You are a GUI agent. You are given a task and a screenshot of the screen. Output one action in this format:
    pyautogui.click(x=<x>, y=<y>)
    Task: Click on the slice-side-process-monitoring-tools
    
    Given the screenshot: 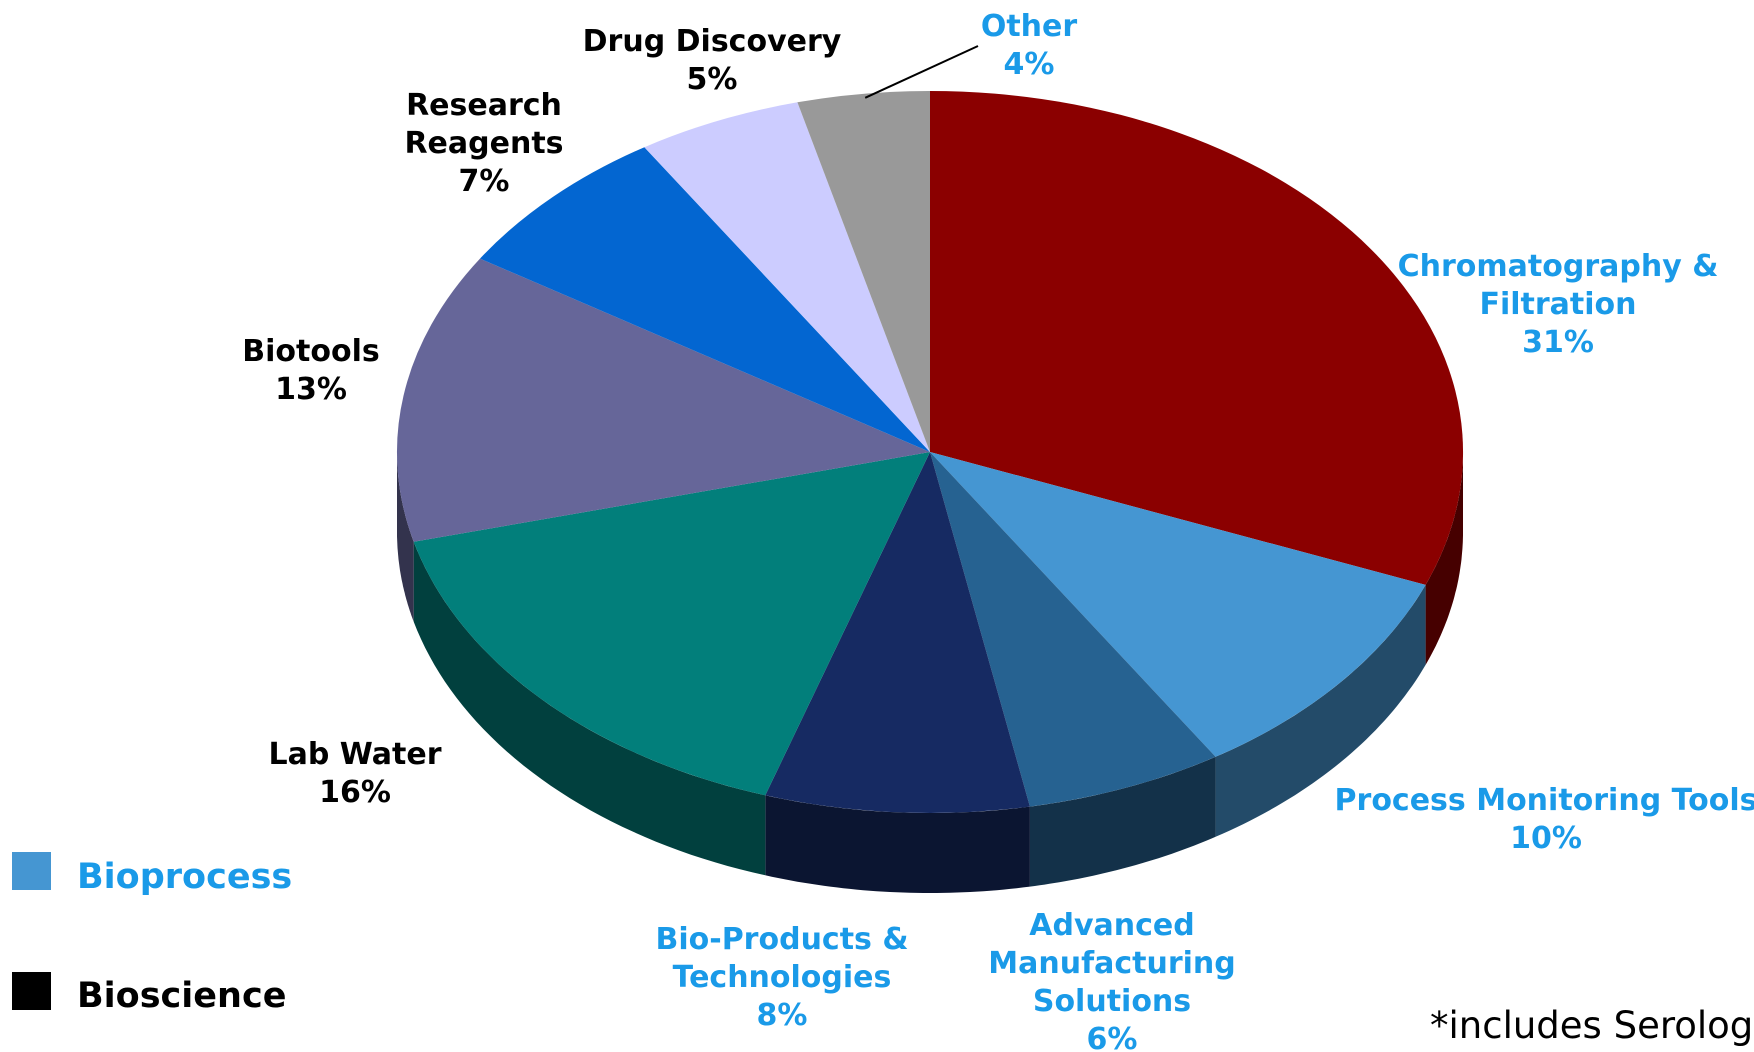 What is the action you would take?
    pyautogui.click(x=1320, y=710)
    